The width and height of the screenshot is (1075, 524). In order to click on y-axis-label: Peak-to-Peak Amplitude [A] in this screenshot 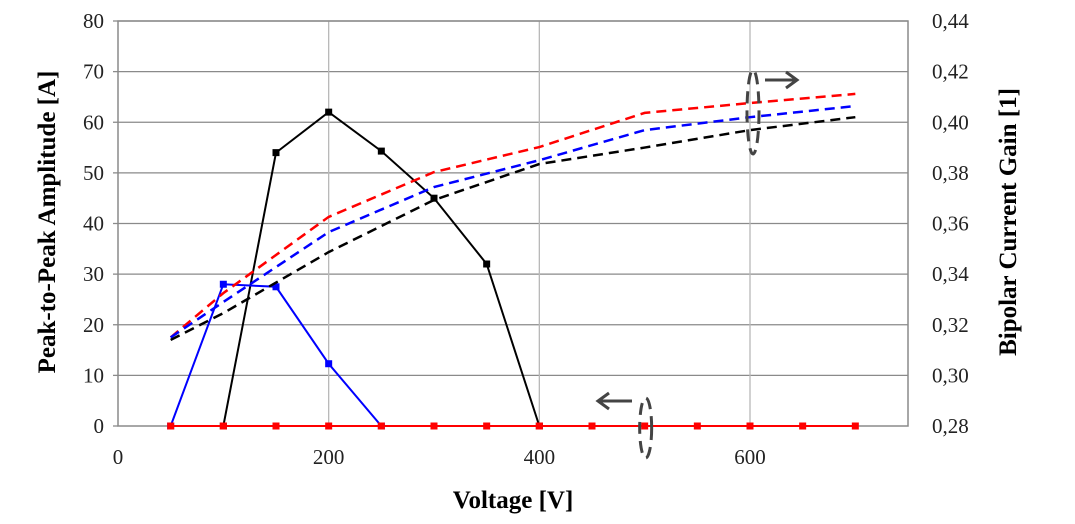, I will do `click(47, 222)`.